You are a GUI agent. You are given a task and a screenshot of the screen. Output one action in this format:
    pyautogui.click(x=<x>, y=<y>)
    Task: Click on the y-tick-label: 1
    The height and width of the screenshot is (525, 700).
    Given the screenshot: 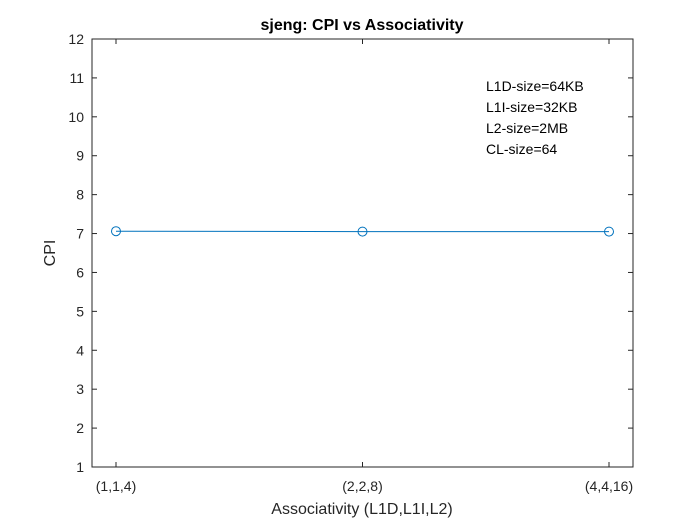 What is the action you would take?
    pyautogui.click(x=80, y=467)
    